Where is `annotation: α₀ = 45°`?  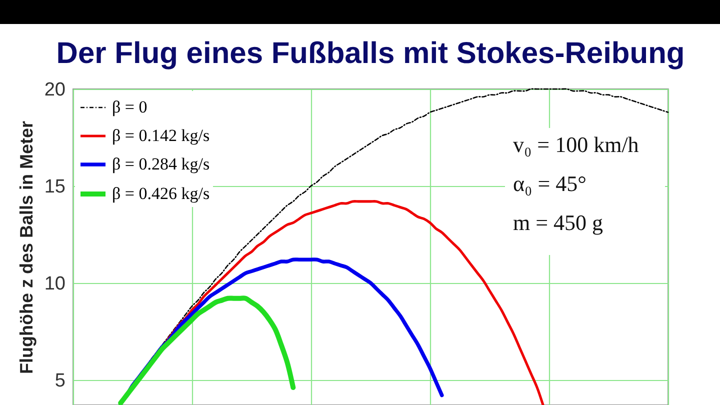 annotation: α₀ = 45° is located at coordinates (549, 184).